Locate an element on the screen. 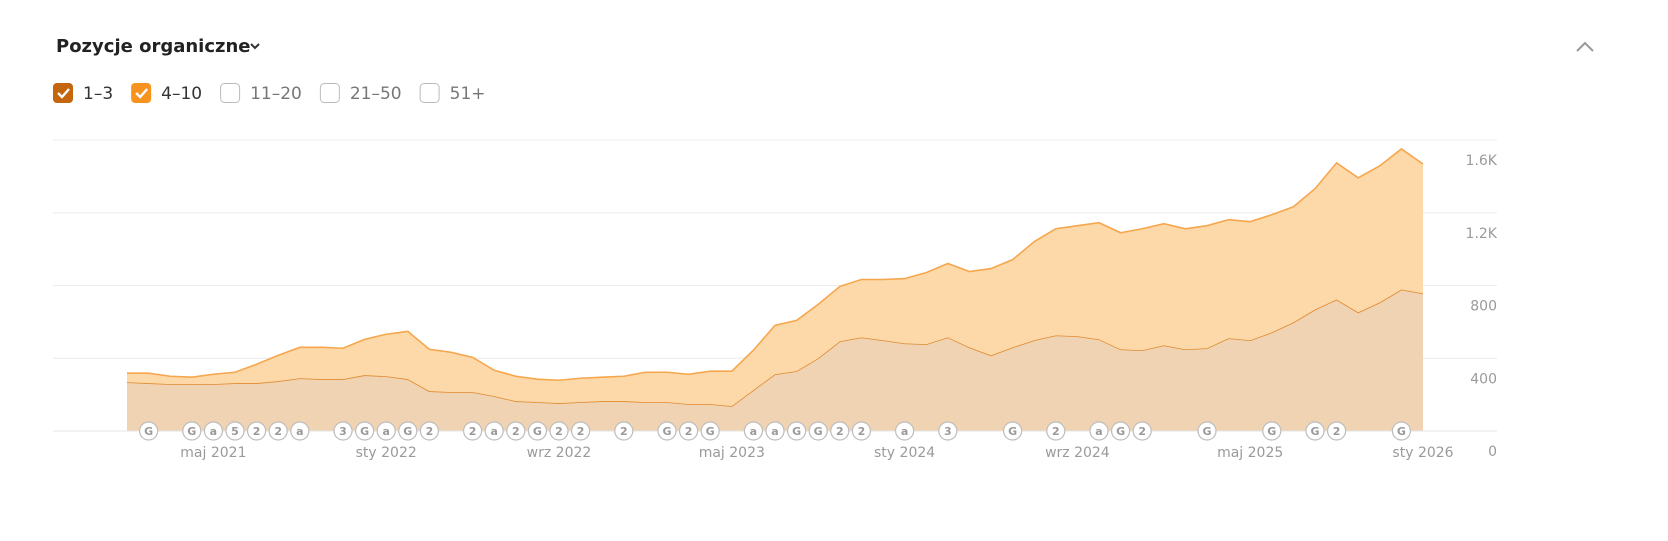  legend-item: 11–20 is located at coordinates (261, 94).